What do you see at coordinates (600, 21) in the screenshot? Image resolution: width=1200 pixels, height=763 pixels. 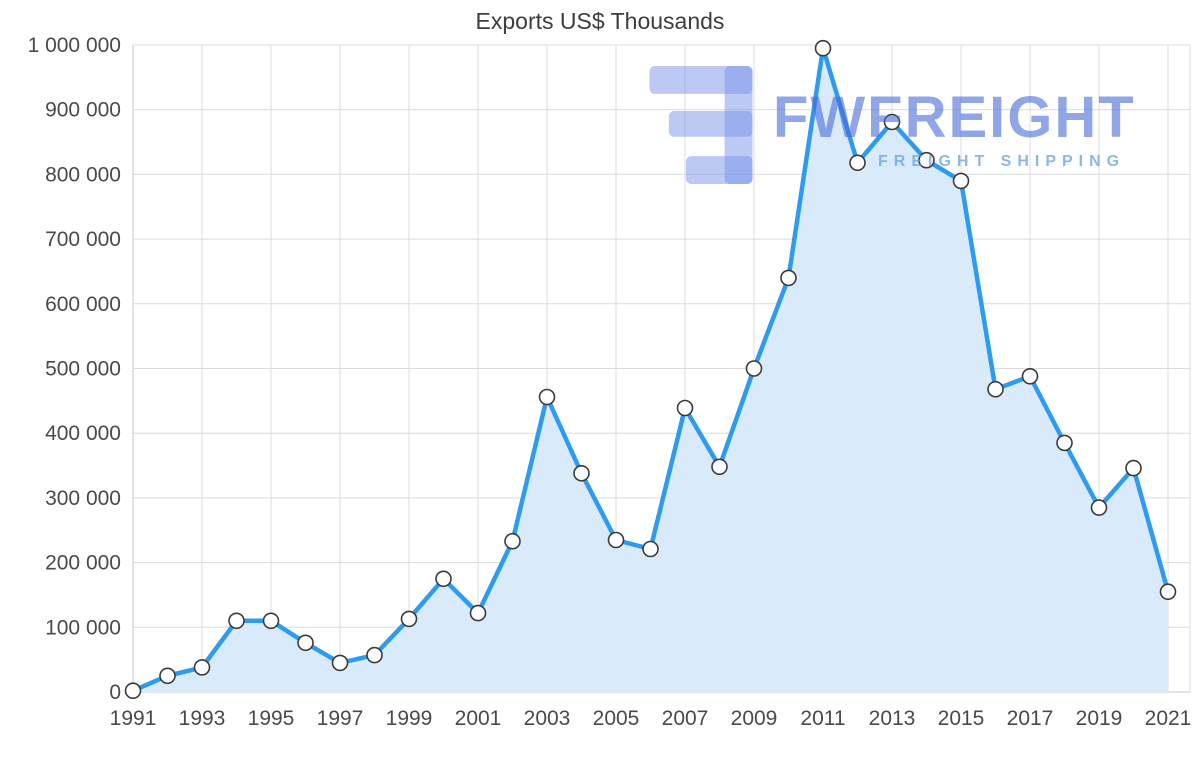 I see `chart-title: Exports US$ Thousands` at bounding box center [600, 21].